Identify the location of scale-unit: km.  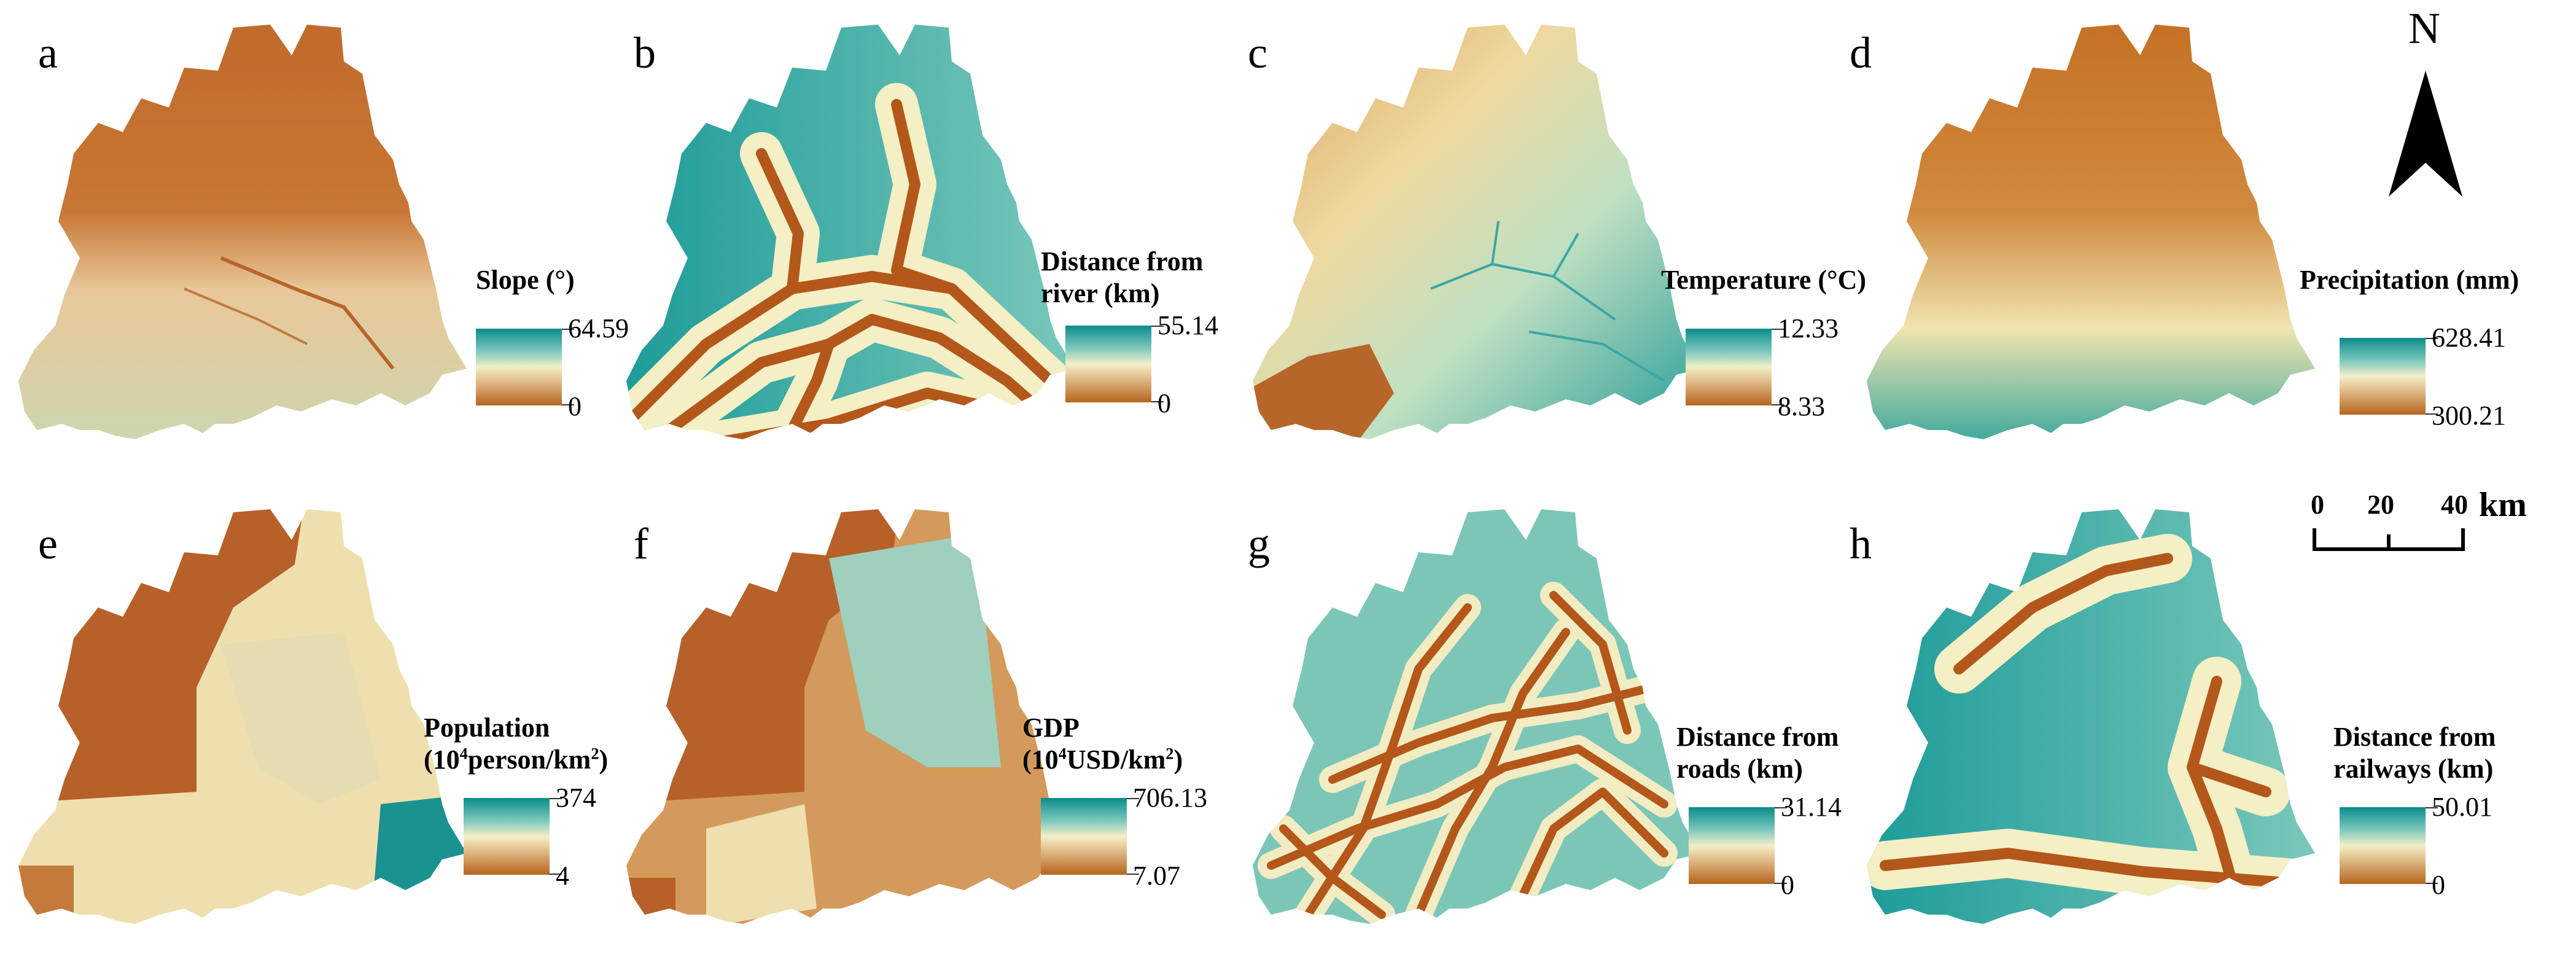
(2503, 505).